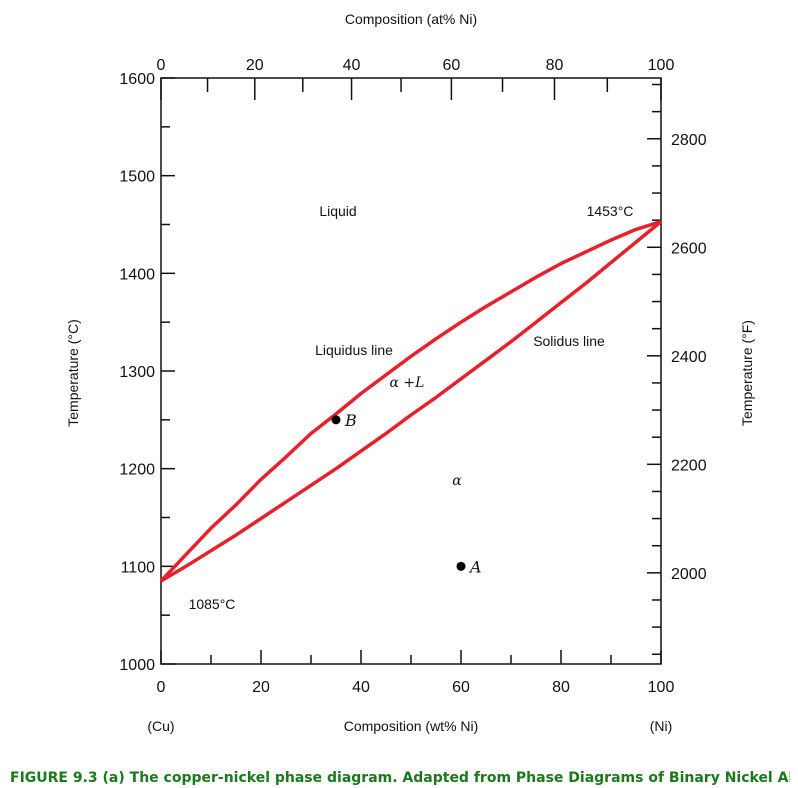  I want to click on x-end-label-ni: (Ni), so click(661, 726).